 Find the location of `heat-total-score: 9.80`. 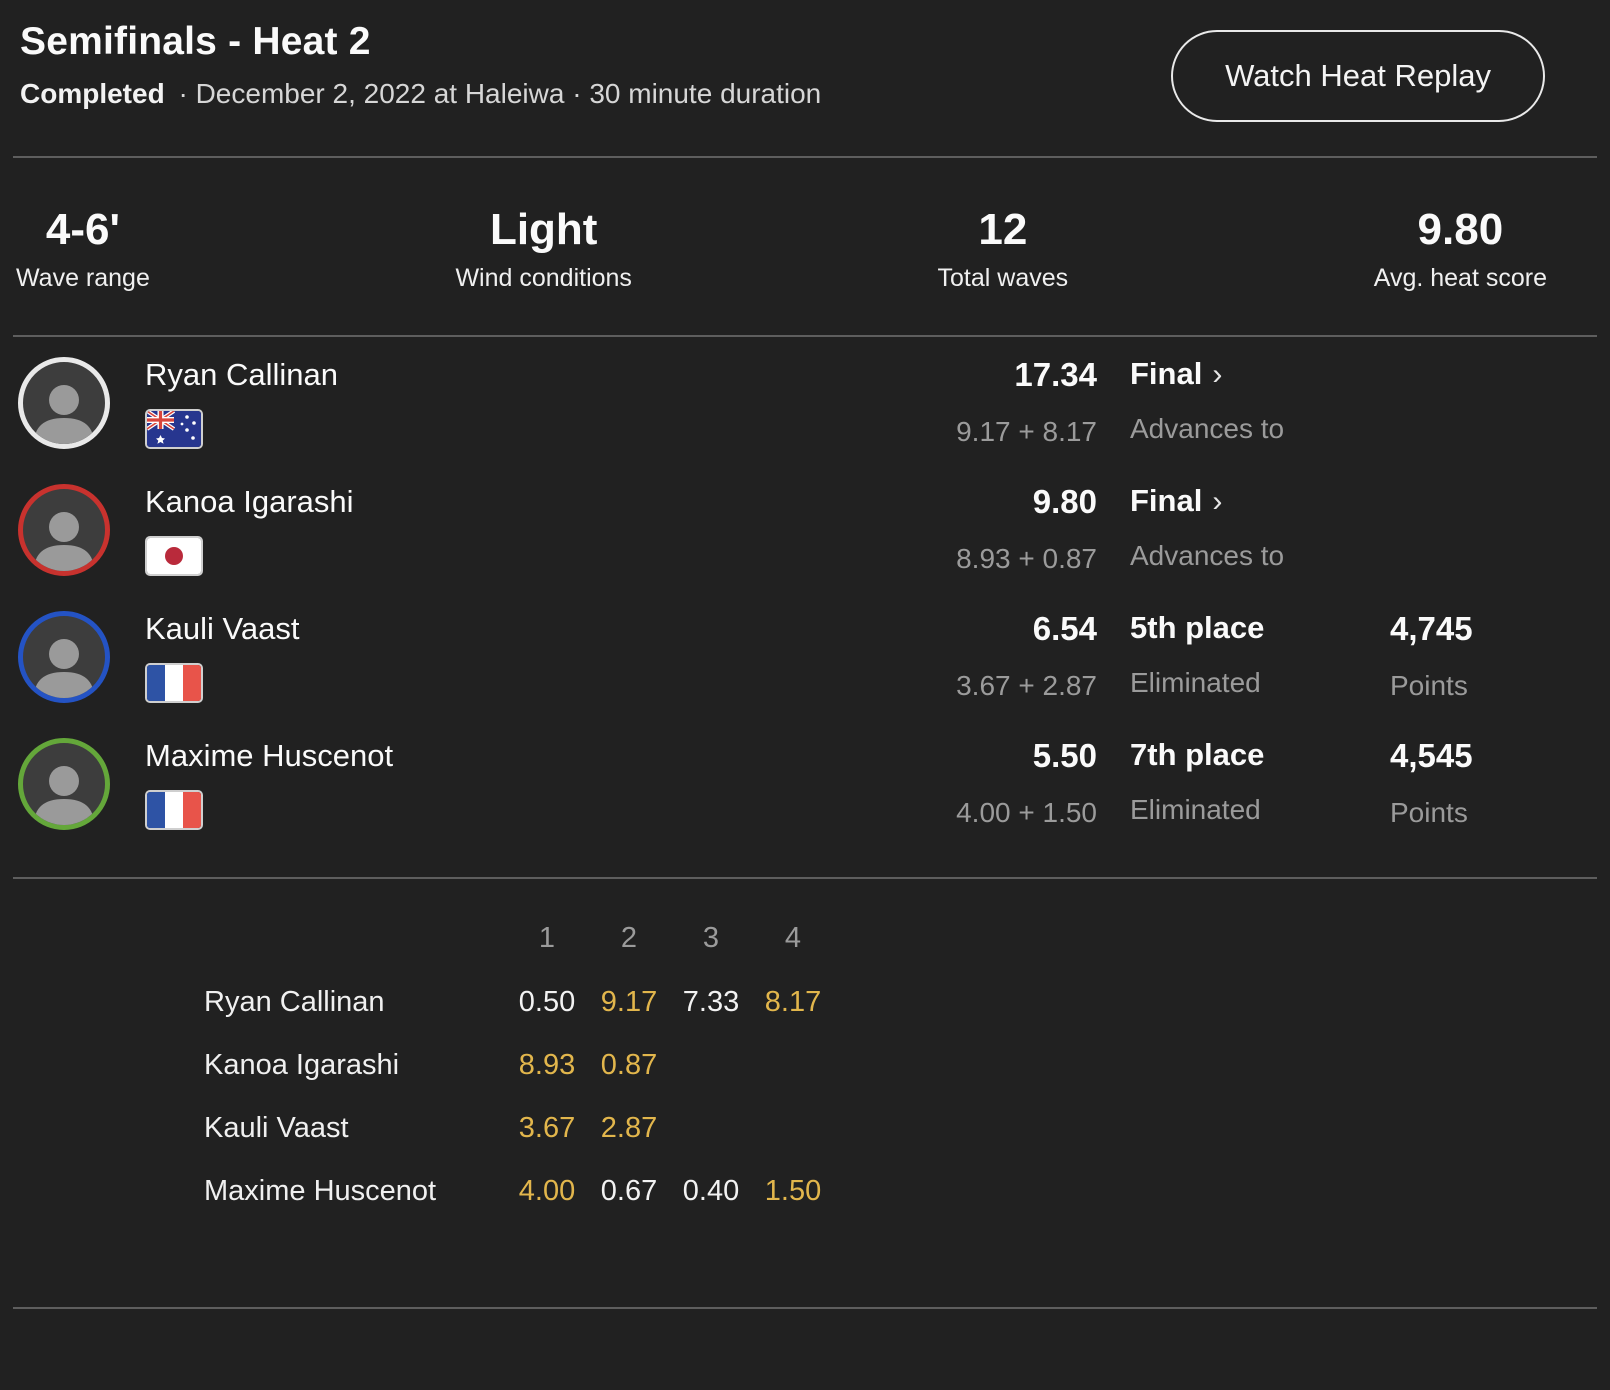

heat-total-score: 9.80 is located at coordinates (1064, 502).